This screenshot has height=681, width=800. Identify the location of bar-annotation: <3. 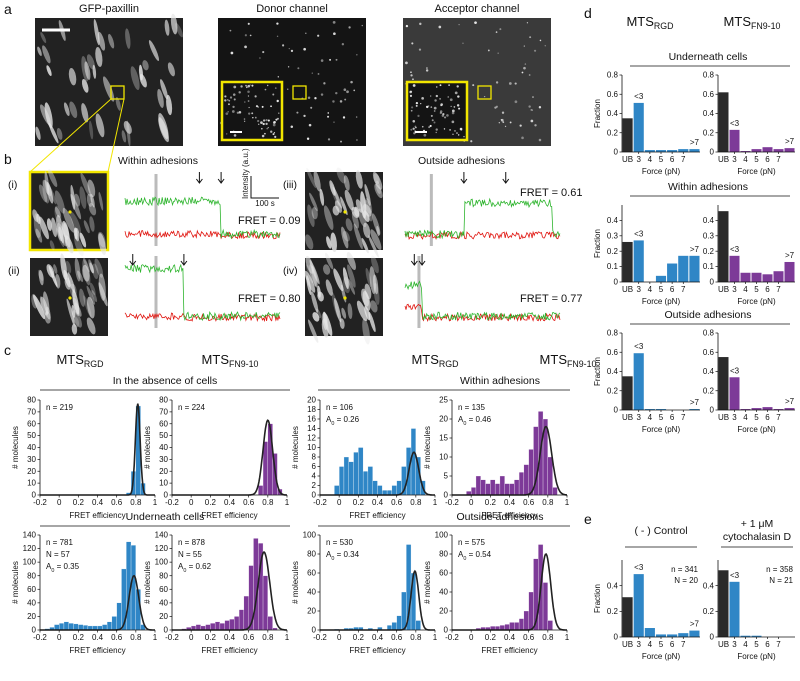
(639, 96).